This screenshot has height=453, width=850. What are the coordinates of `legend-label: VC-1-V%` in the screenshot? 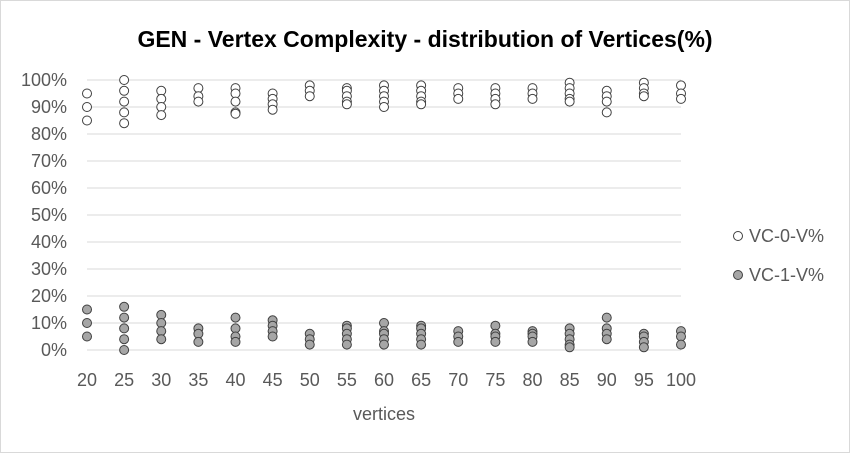 It's located at (786, 275).